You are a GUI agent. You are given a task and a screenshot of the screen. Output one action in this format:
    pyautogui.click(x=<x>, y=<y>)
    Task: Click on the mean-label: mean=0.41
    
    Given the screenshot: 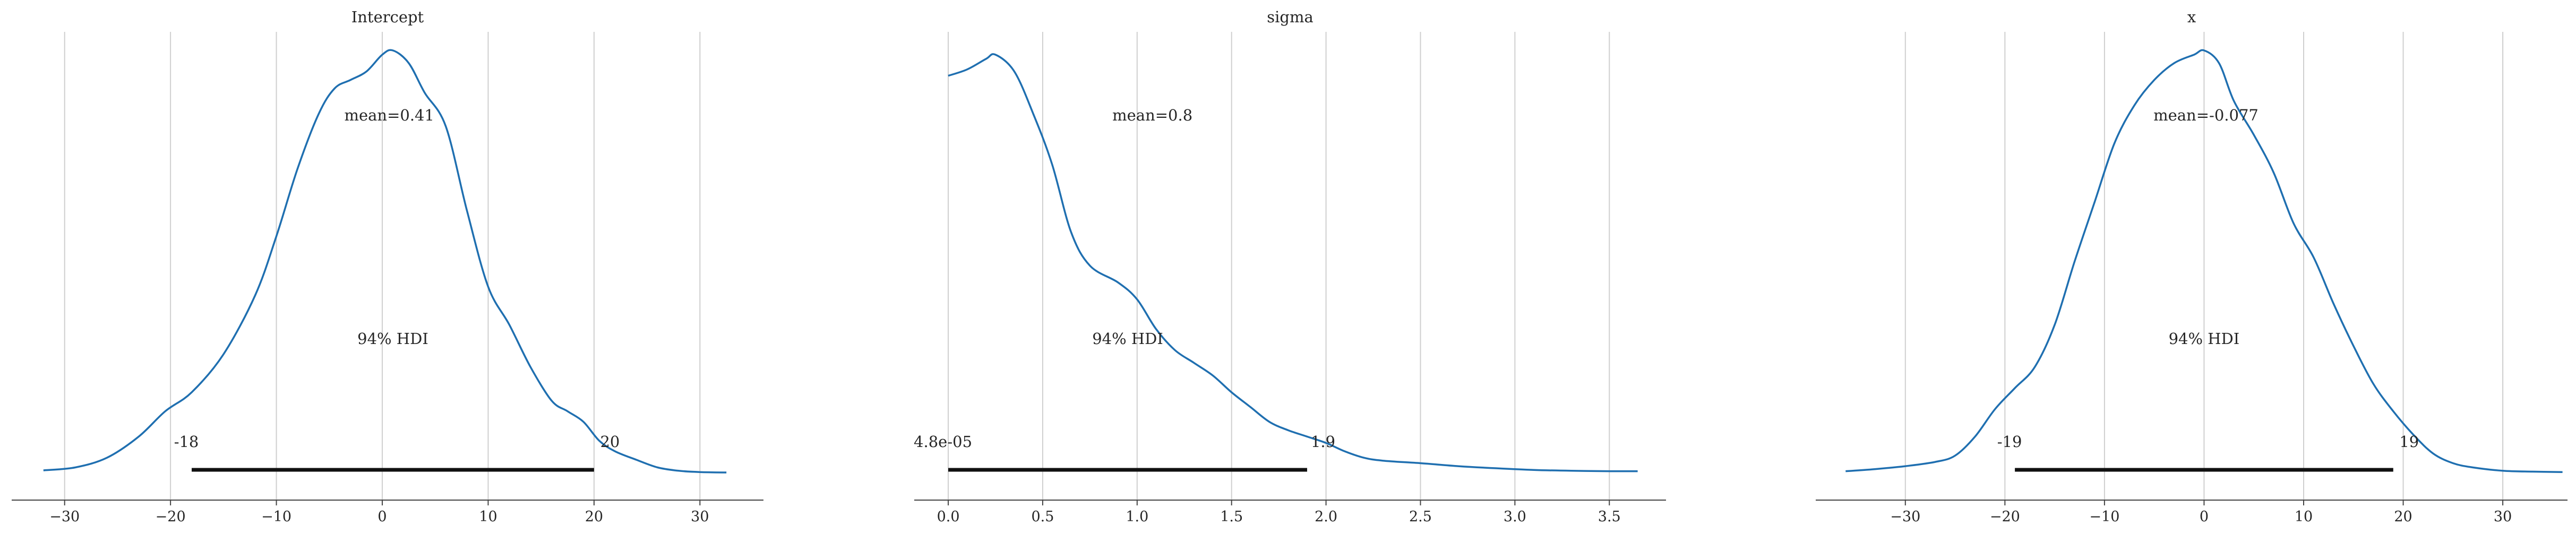 What is the action you would take?
    pyautogui.click(x=389, y=115)
    